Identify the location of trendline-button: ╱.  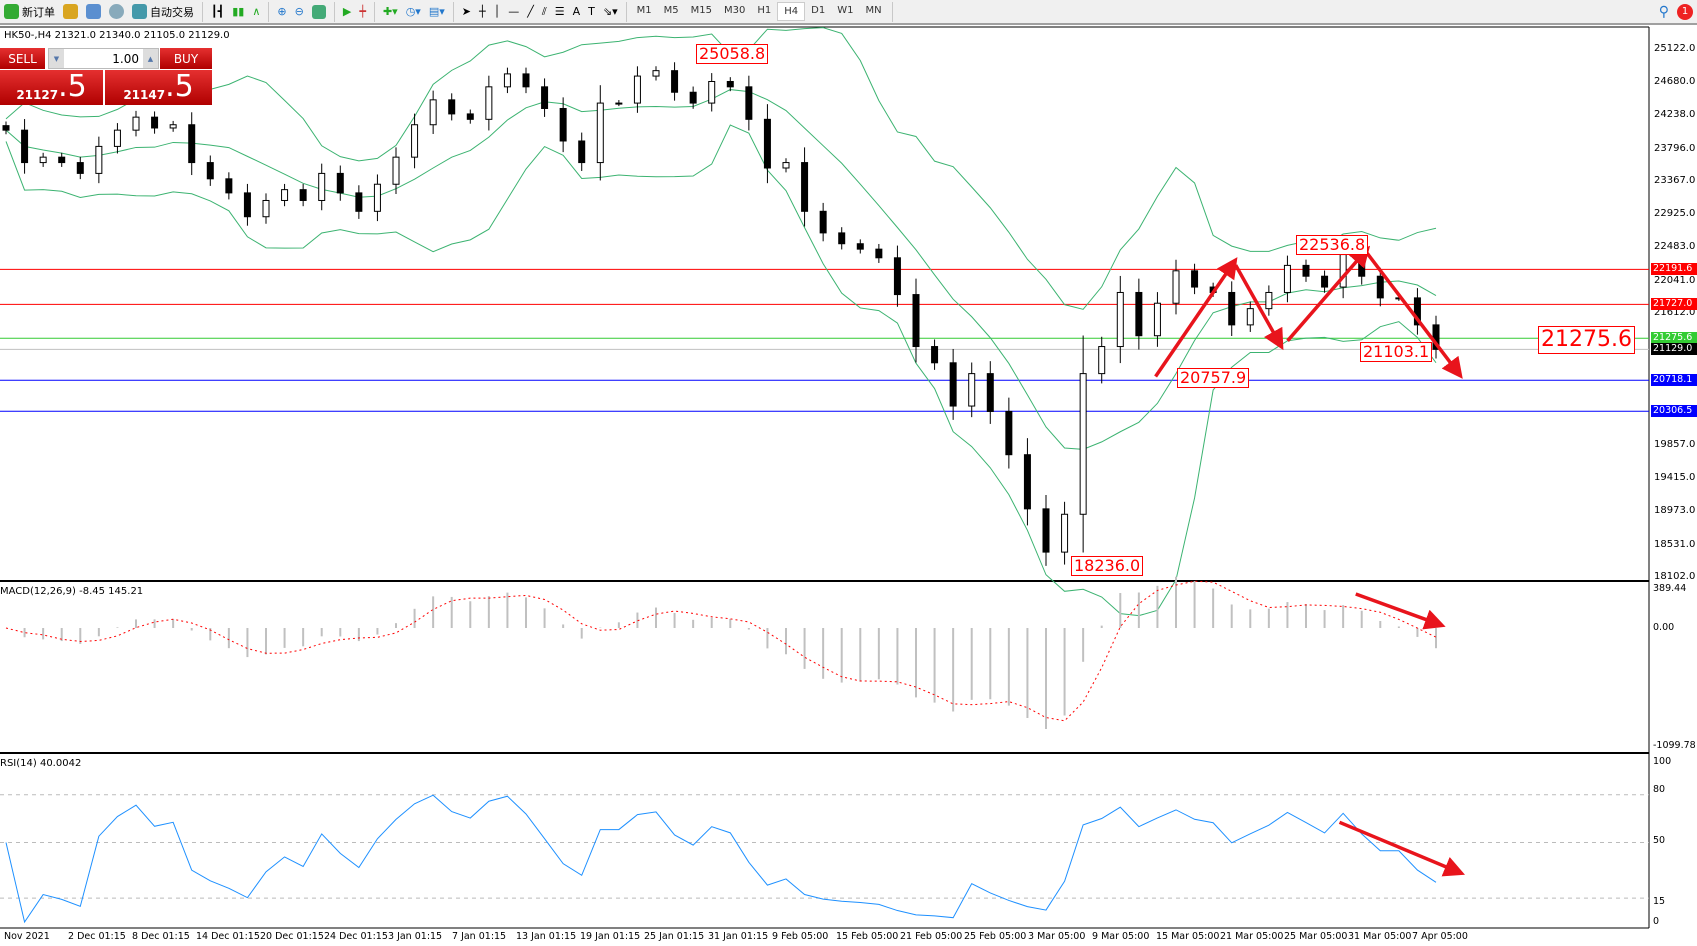
(530, 11).